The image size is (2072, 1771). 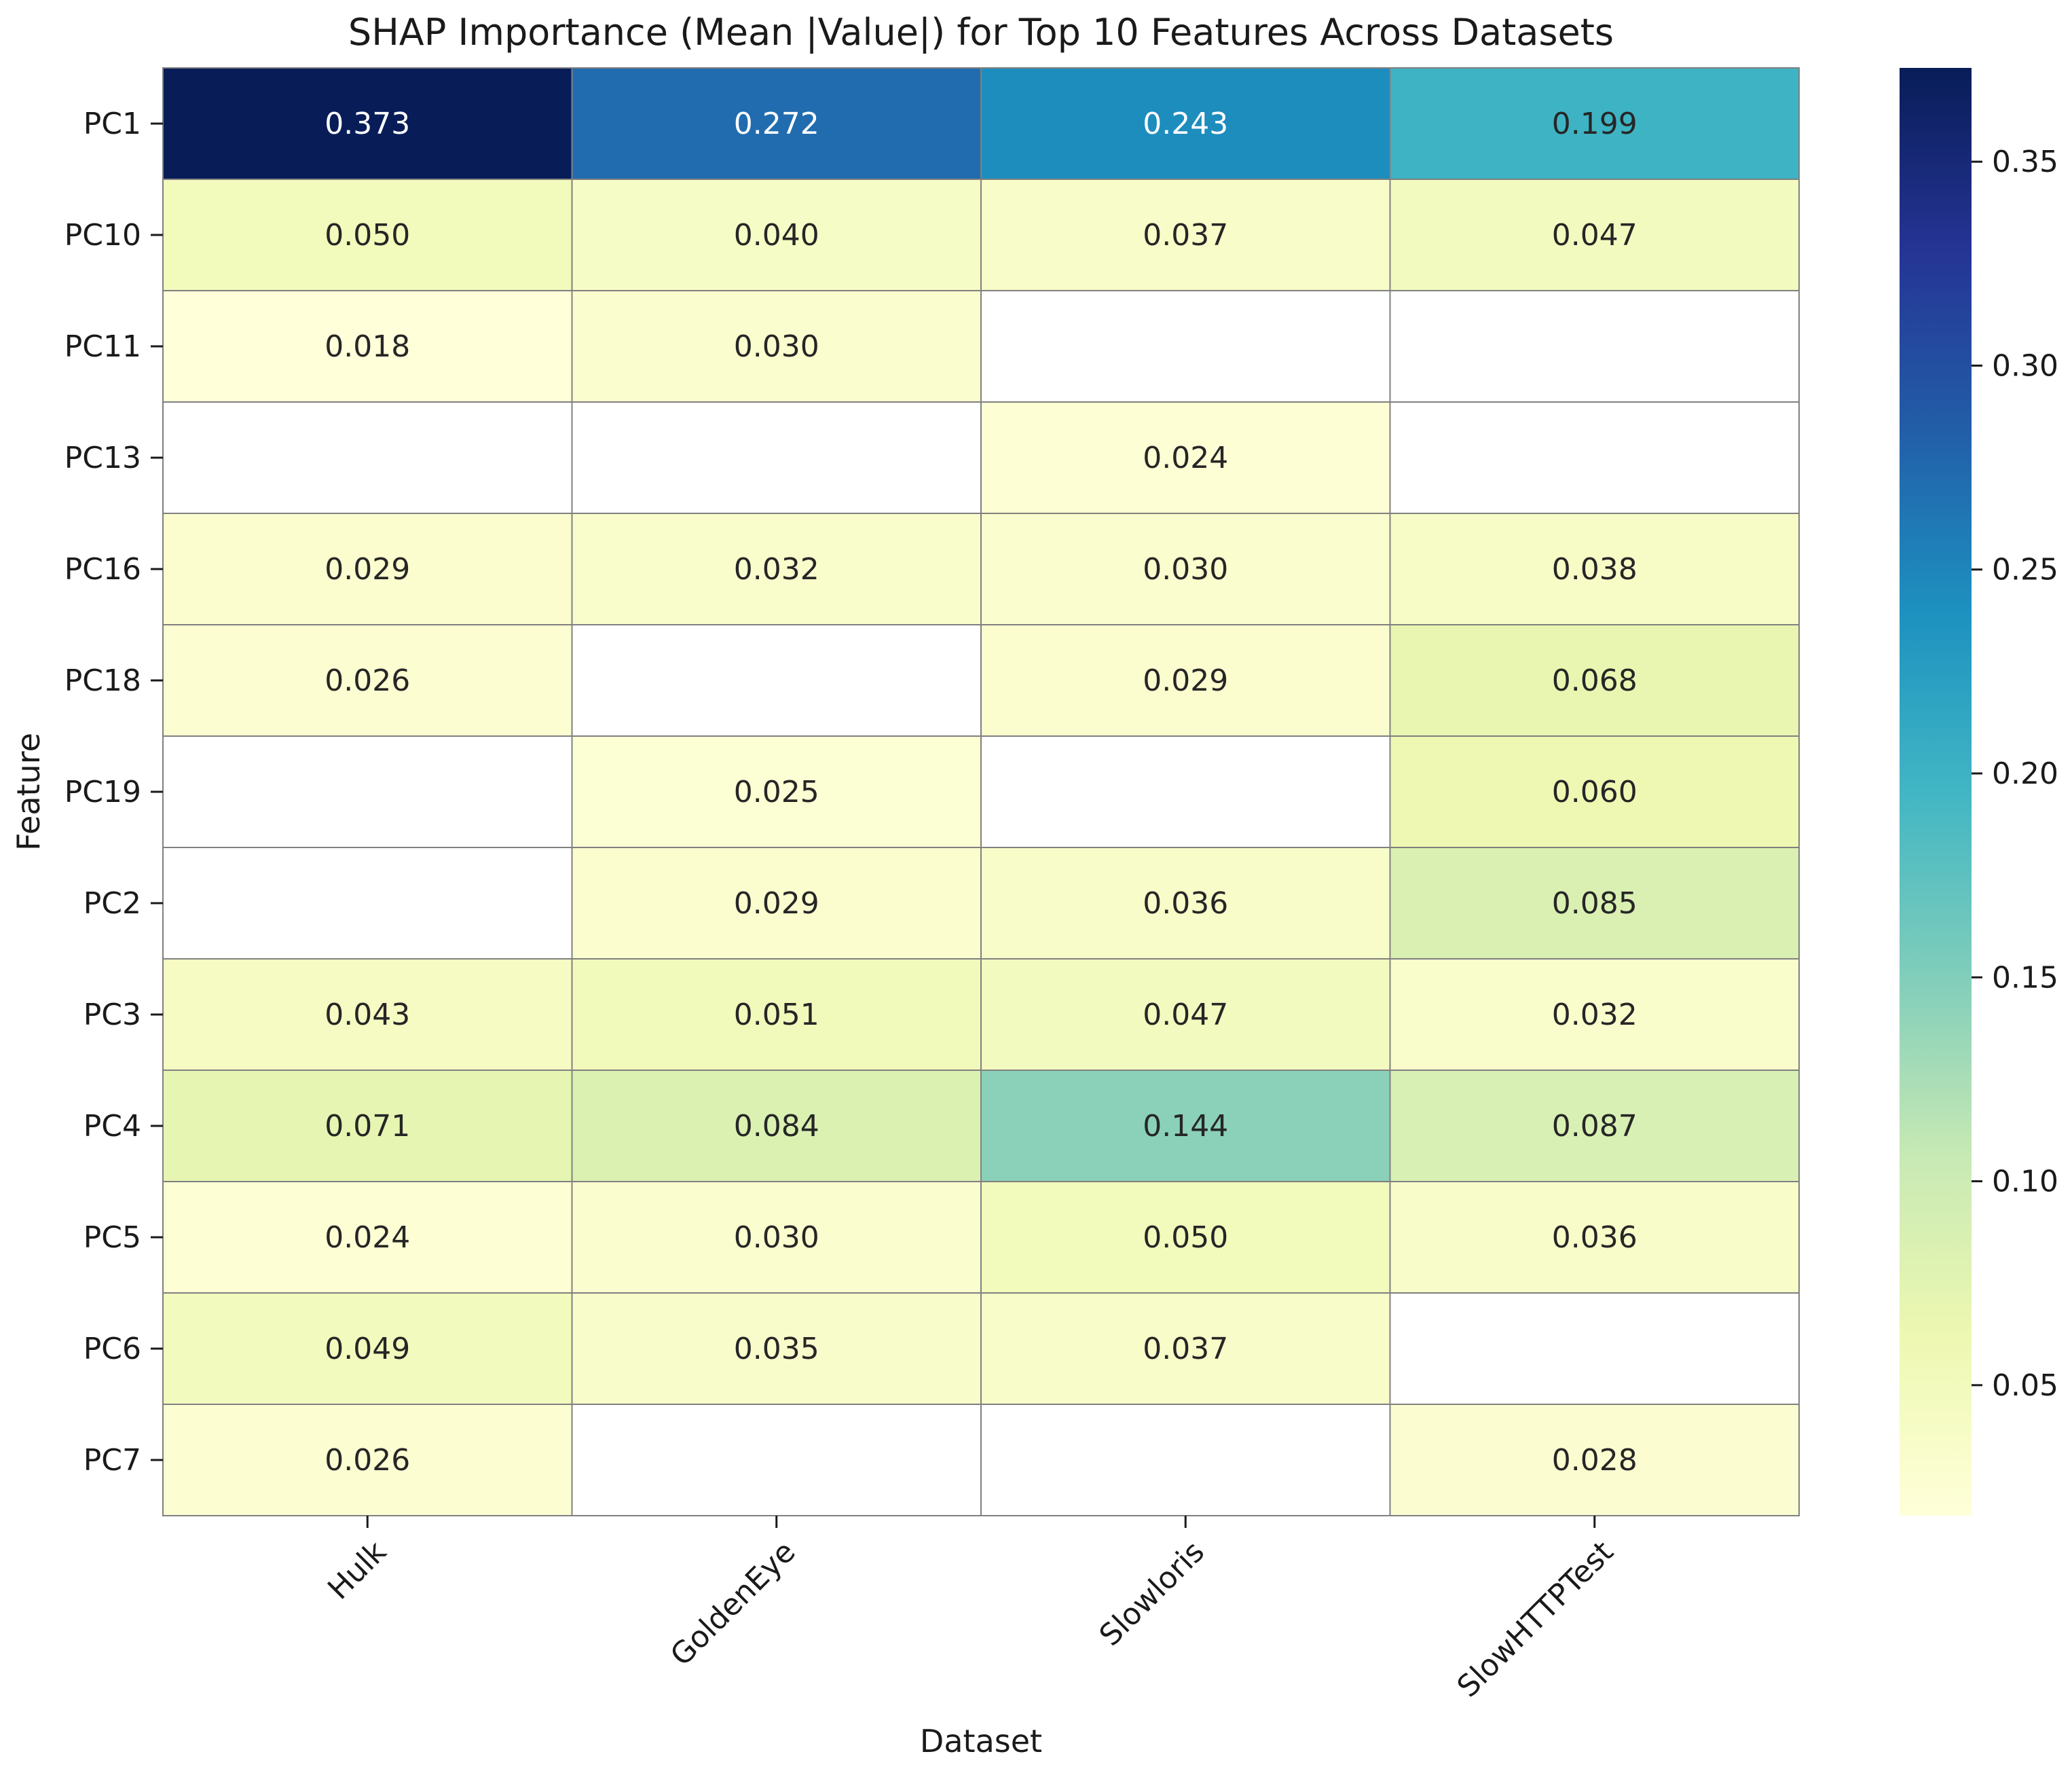 I want to click on colorbar-tick-label: 0.25, so click(x=2025, y=570).